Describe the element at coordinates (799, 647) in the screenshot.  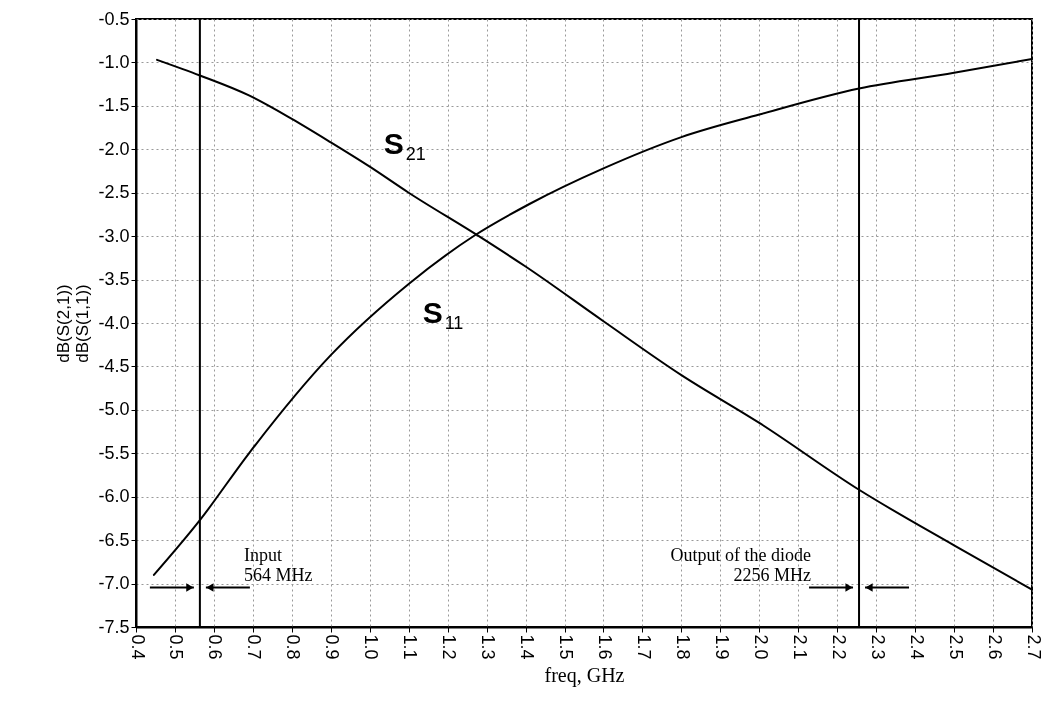
I see `x-tick-label: 2.1` at that location.